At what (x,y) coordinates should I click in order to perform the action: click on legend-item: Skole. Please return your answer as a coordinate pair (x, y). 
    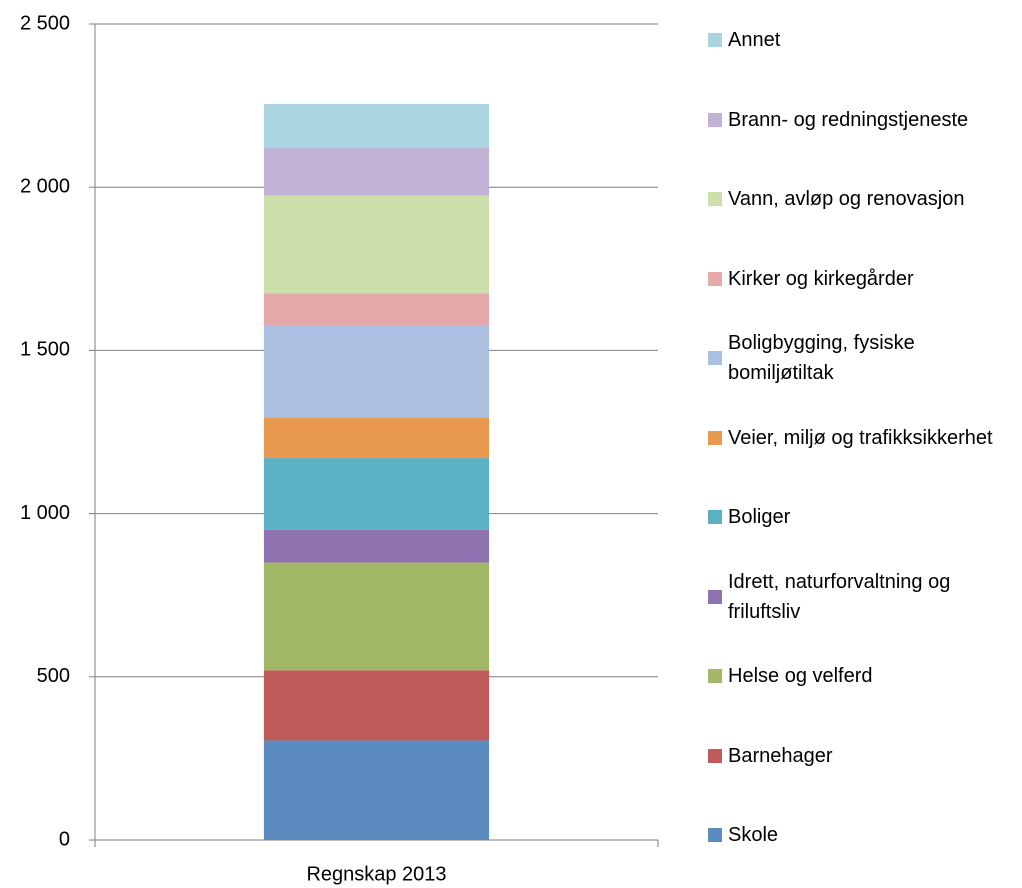
    Looking at the image, I should click on (858, 835).